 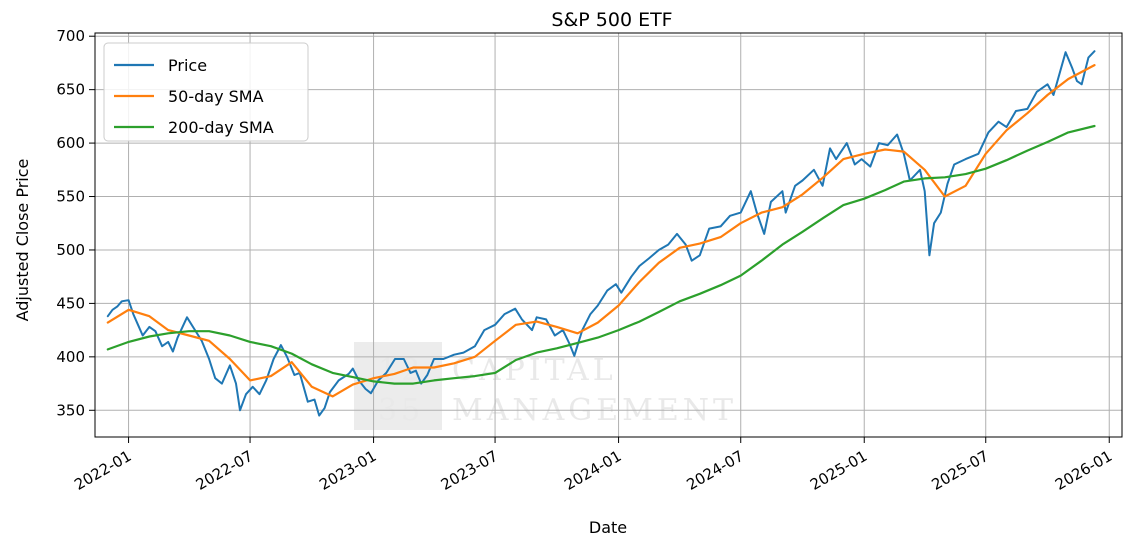 I want to click on legend-box, so click(x=206, y=92).